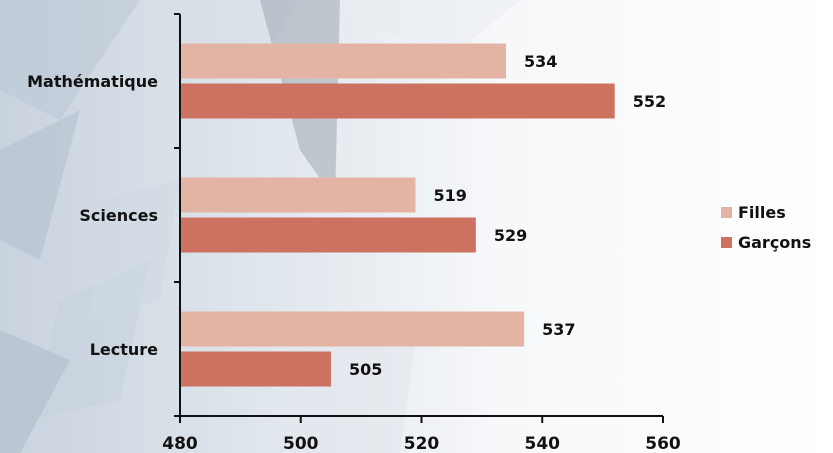  What do you see at coordinates (449, 195) in the screenshot?
I see `data-label-sciences-filles: 519` at bounding box center [449, 195].